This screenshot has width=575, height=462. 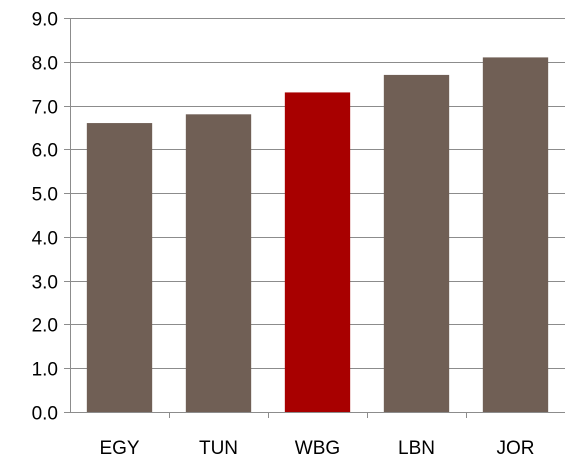 What do you see at coordinates (45, 239) in the screenshot?
I see `y-tick-label: 4.0` at bounding box center [45, 239].